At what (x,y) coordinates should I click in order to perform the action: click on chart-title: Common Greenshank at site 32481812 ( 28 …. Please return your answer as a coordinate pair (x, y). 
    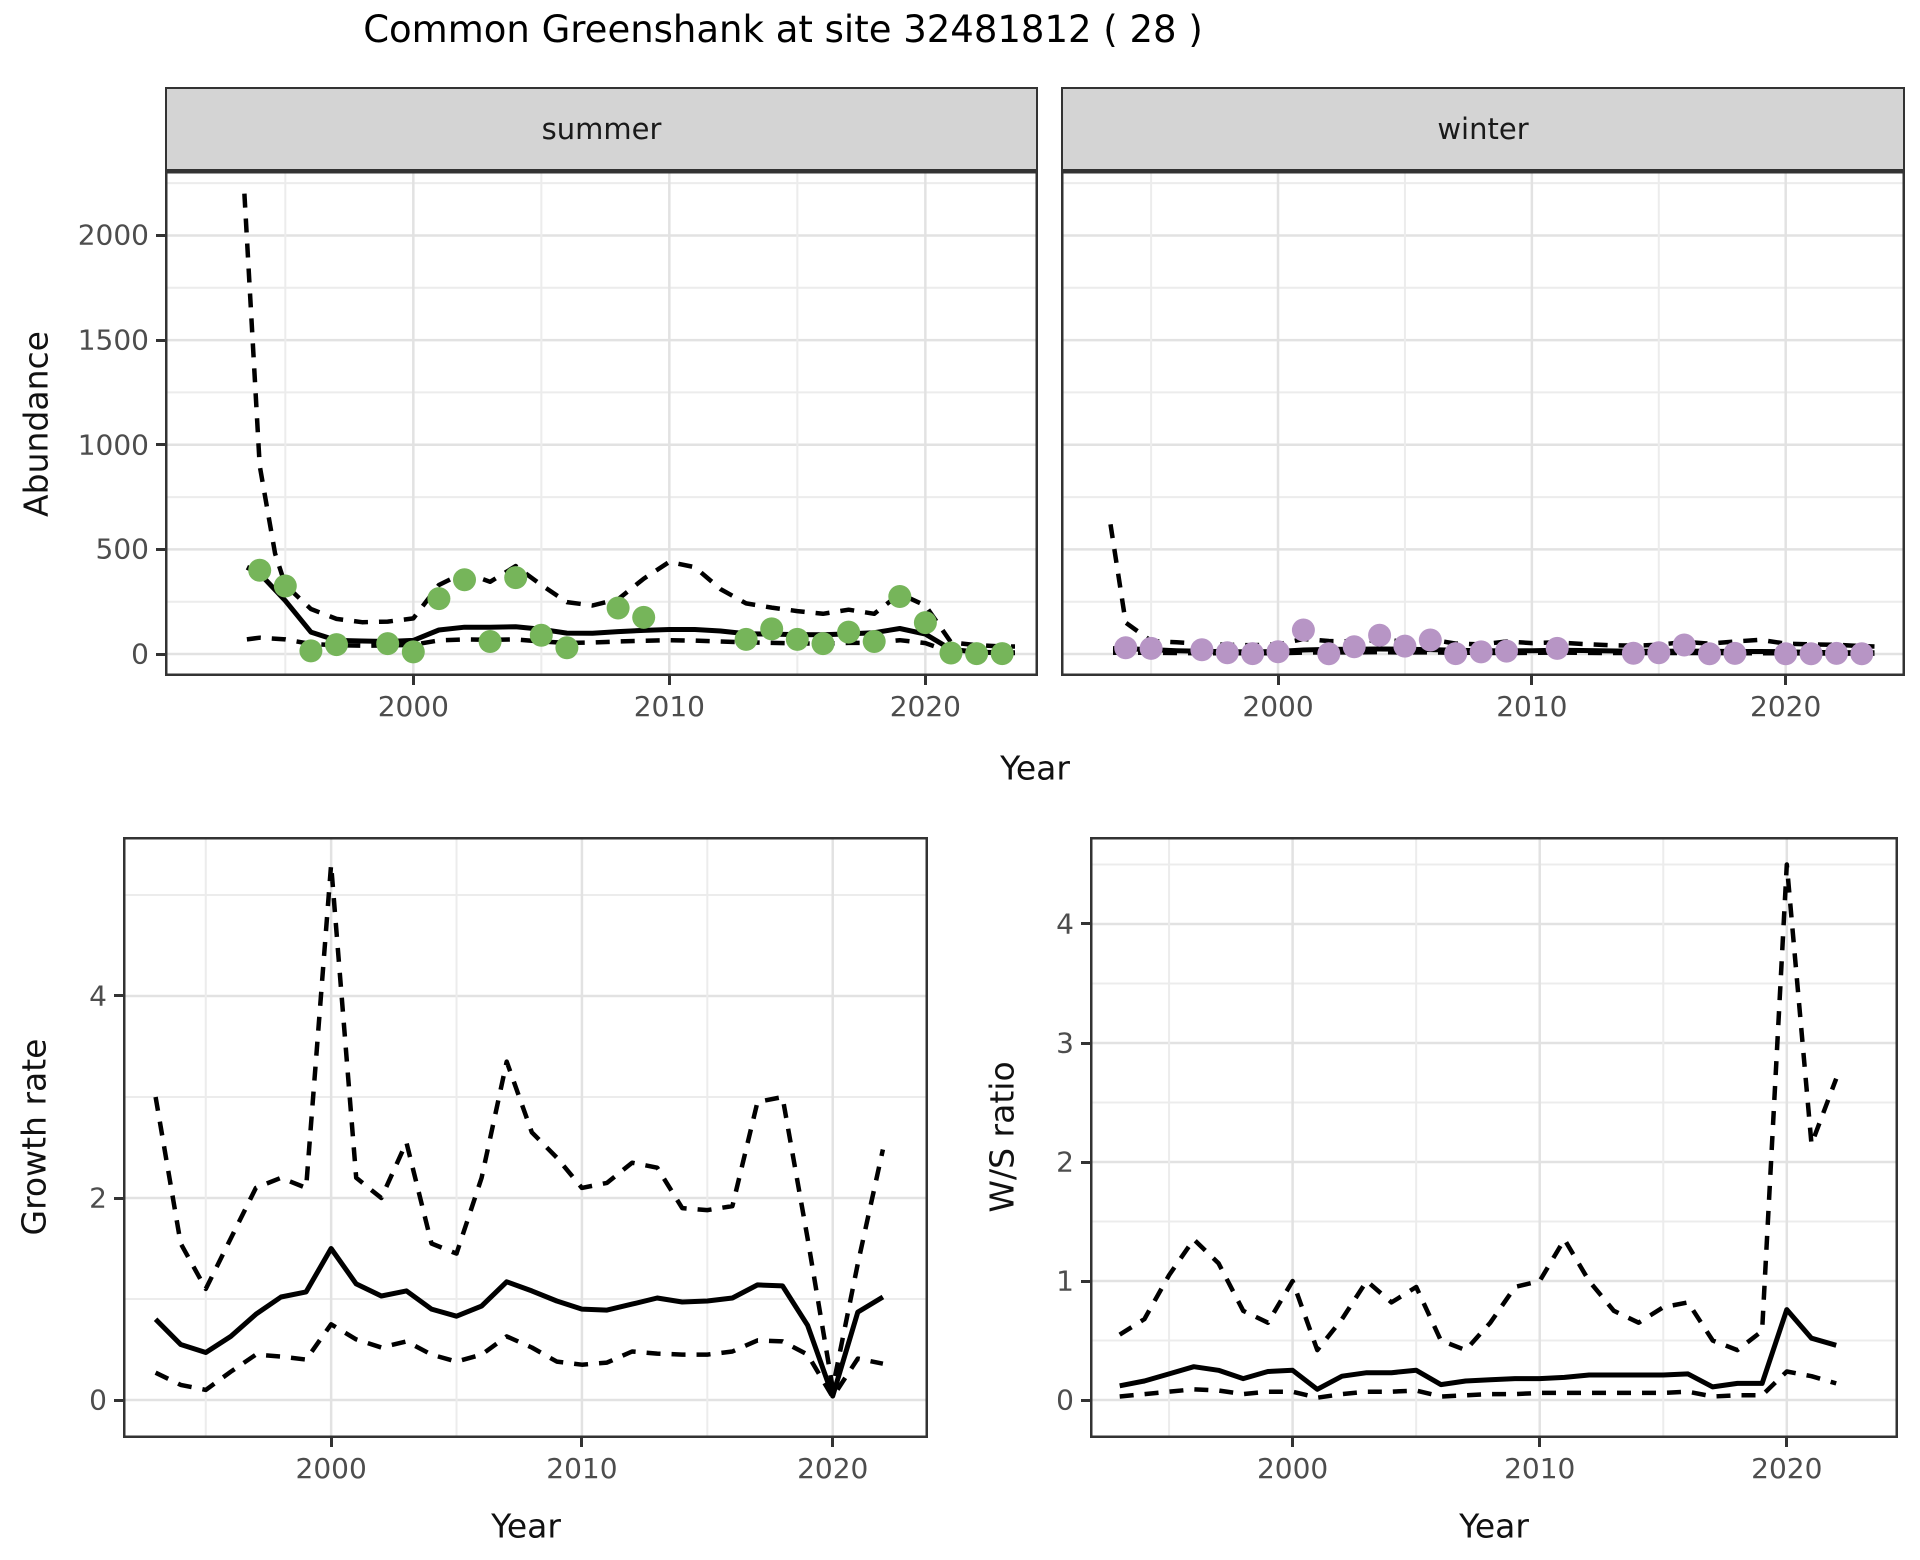
    Looking at the image, I should click on (783, 29).